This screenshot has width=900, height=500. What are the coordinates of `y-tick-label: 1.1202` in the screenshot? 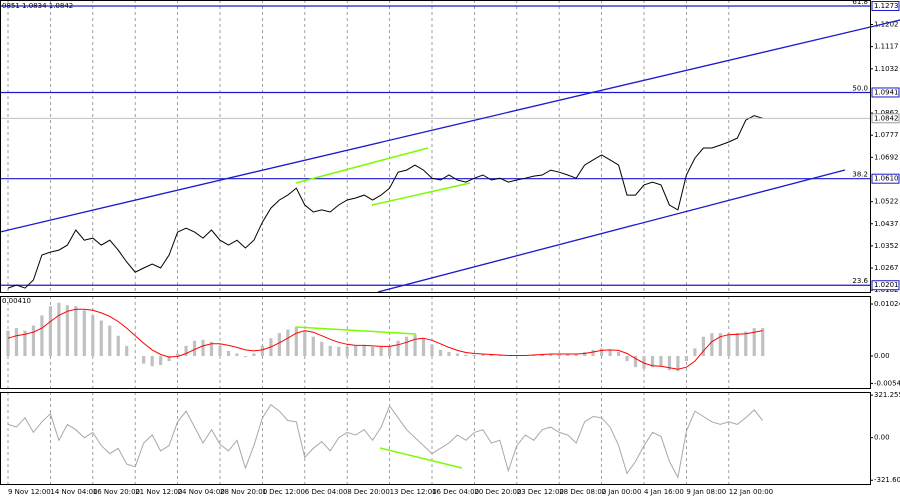 It's located at (886, 24).